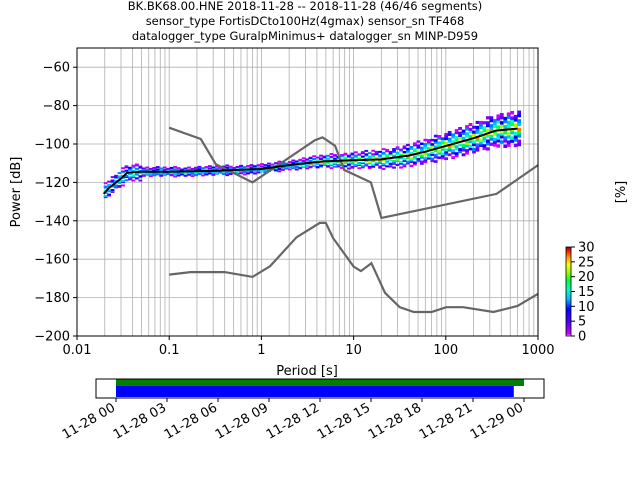 The width and height of the screenshot is (640, 480). I want to click on colorbar-tick-label: 15, so click(586, 292).